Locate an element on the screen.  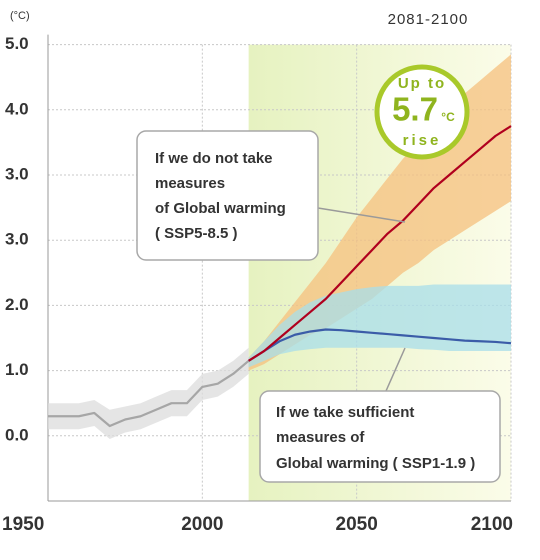
y-tick-label: 1.0 is located at coordinates (17, 369).